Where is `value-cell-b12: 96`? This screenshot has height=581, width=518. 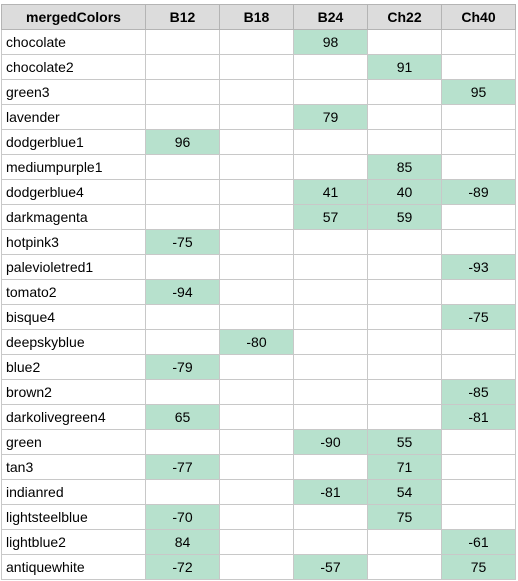
value-cell-b12: 96 is located at coordinates (182, 142).